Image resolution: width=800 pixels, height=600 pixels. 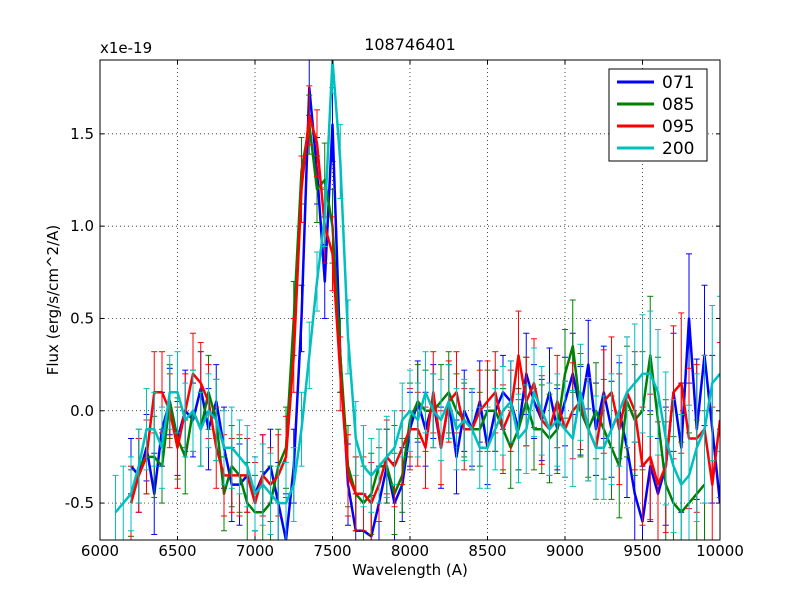 What do you see at coordinates (100, 551) in the screenshot?
I see `x-tick-label: 6000` at bounding box center [100, 551].